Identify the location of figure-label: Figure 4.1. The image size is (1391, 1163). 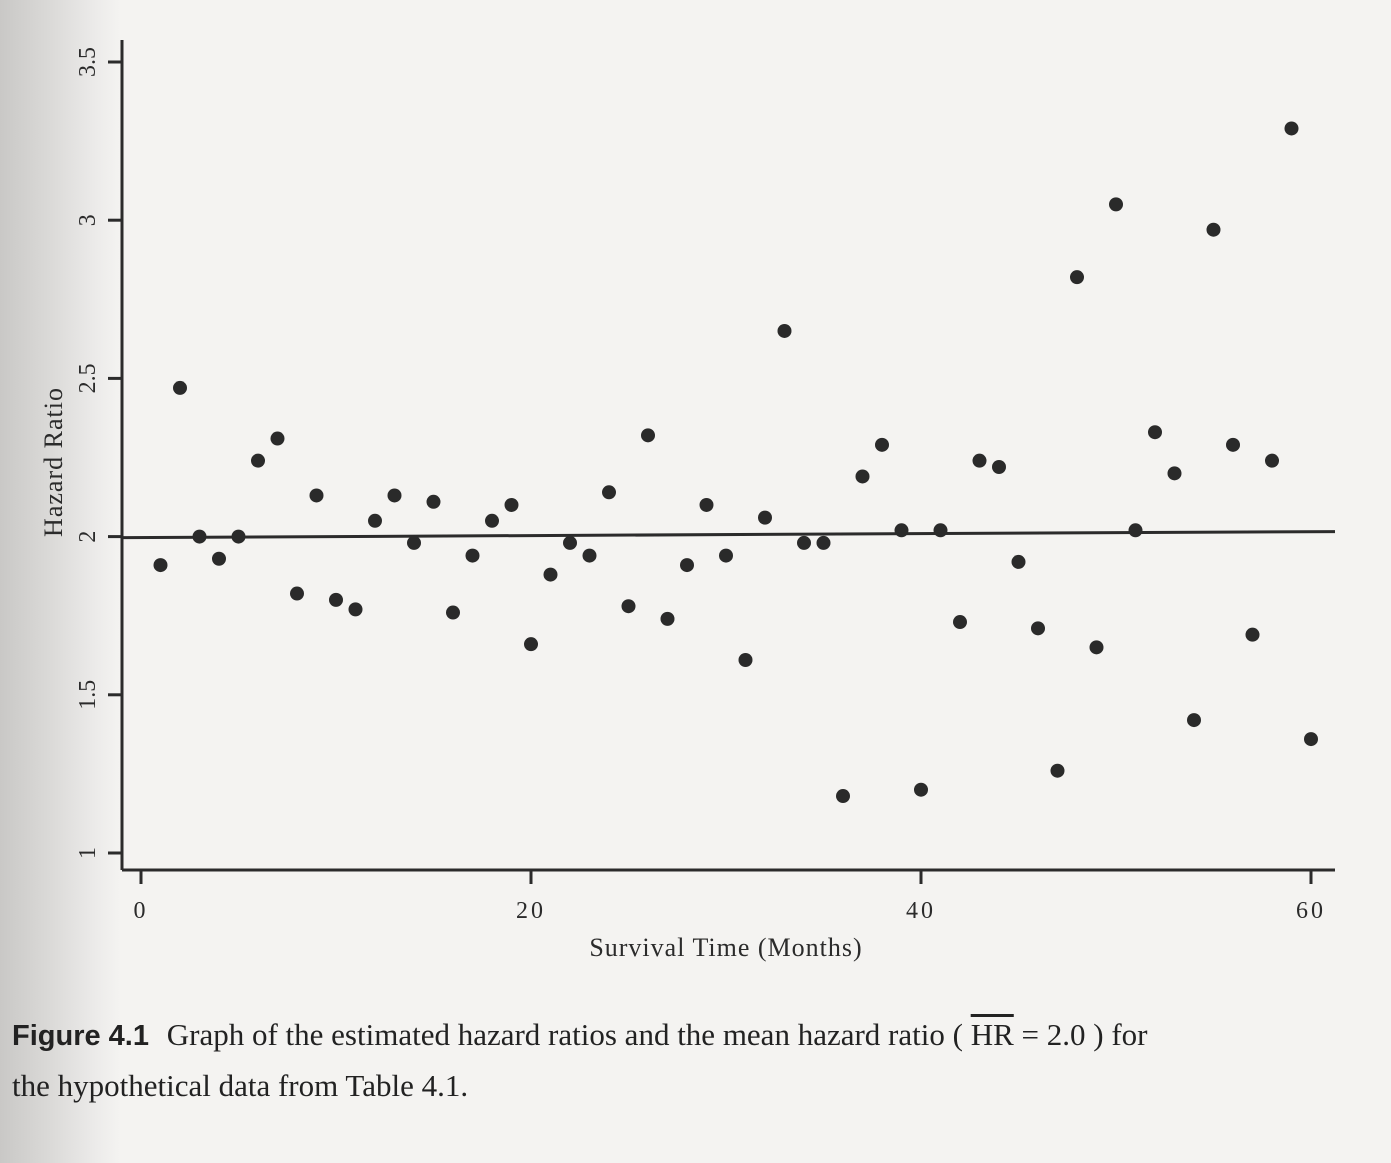
(80, 1036).